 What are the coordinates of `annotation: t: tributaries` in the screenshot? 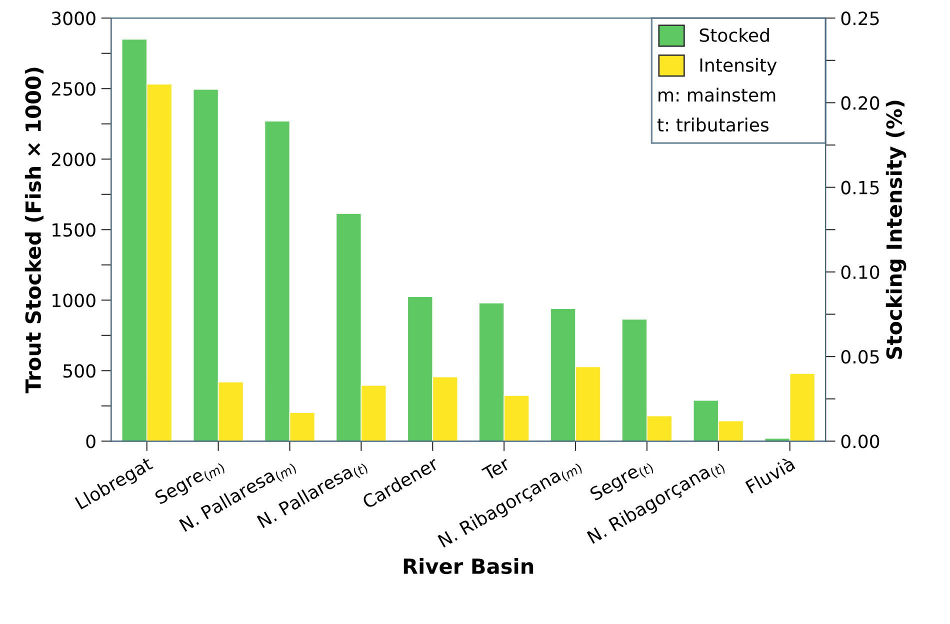 It's located at (713, 125).